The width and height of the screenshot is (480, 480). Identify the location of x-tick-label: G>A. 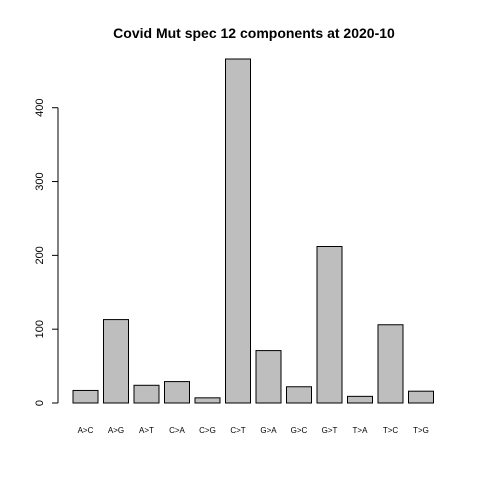
(268, 430).